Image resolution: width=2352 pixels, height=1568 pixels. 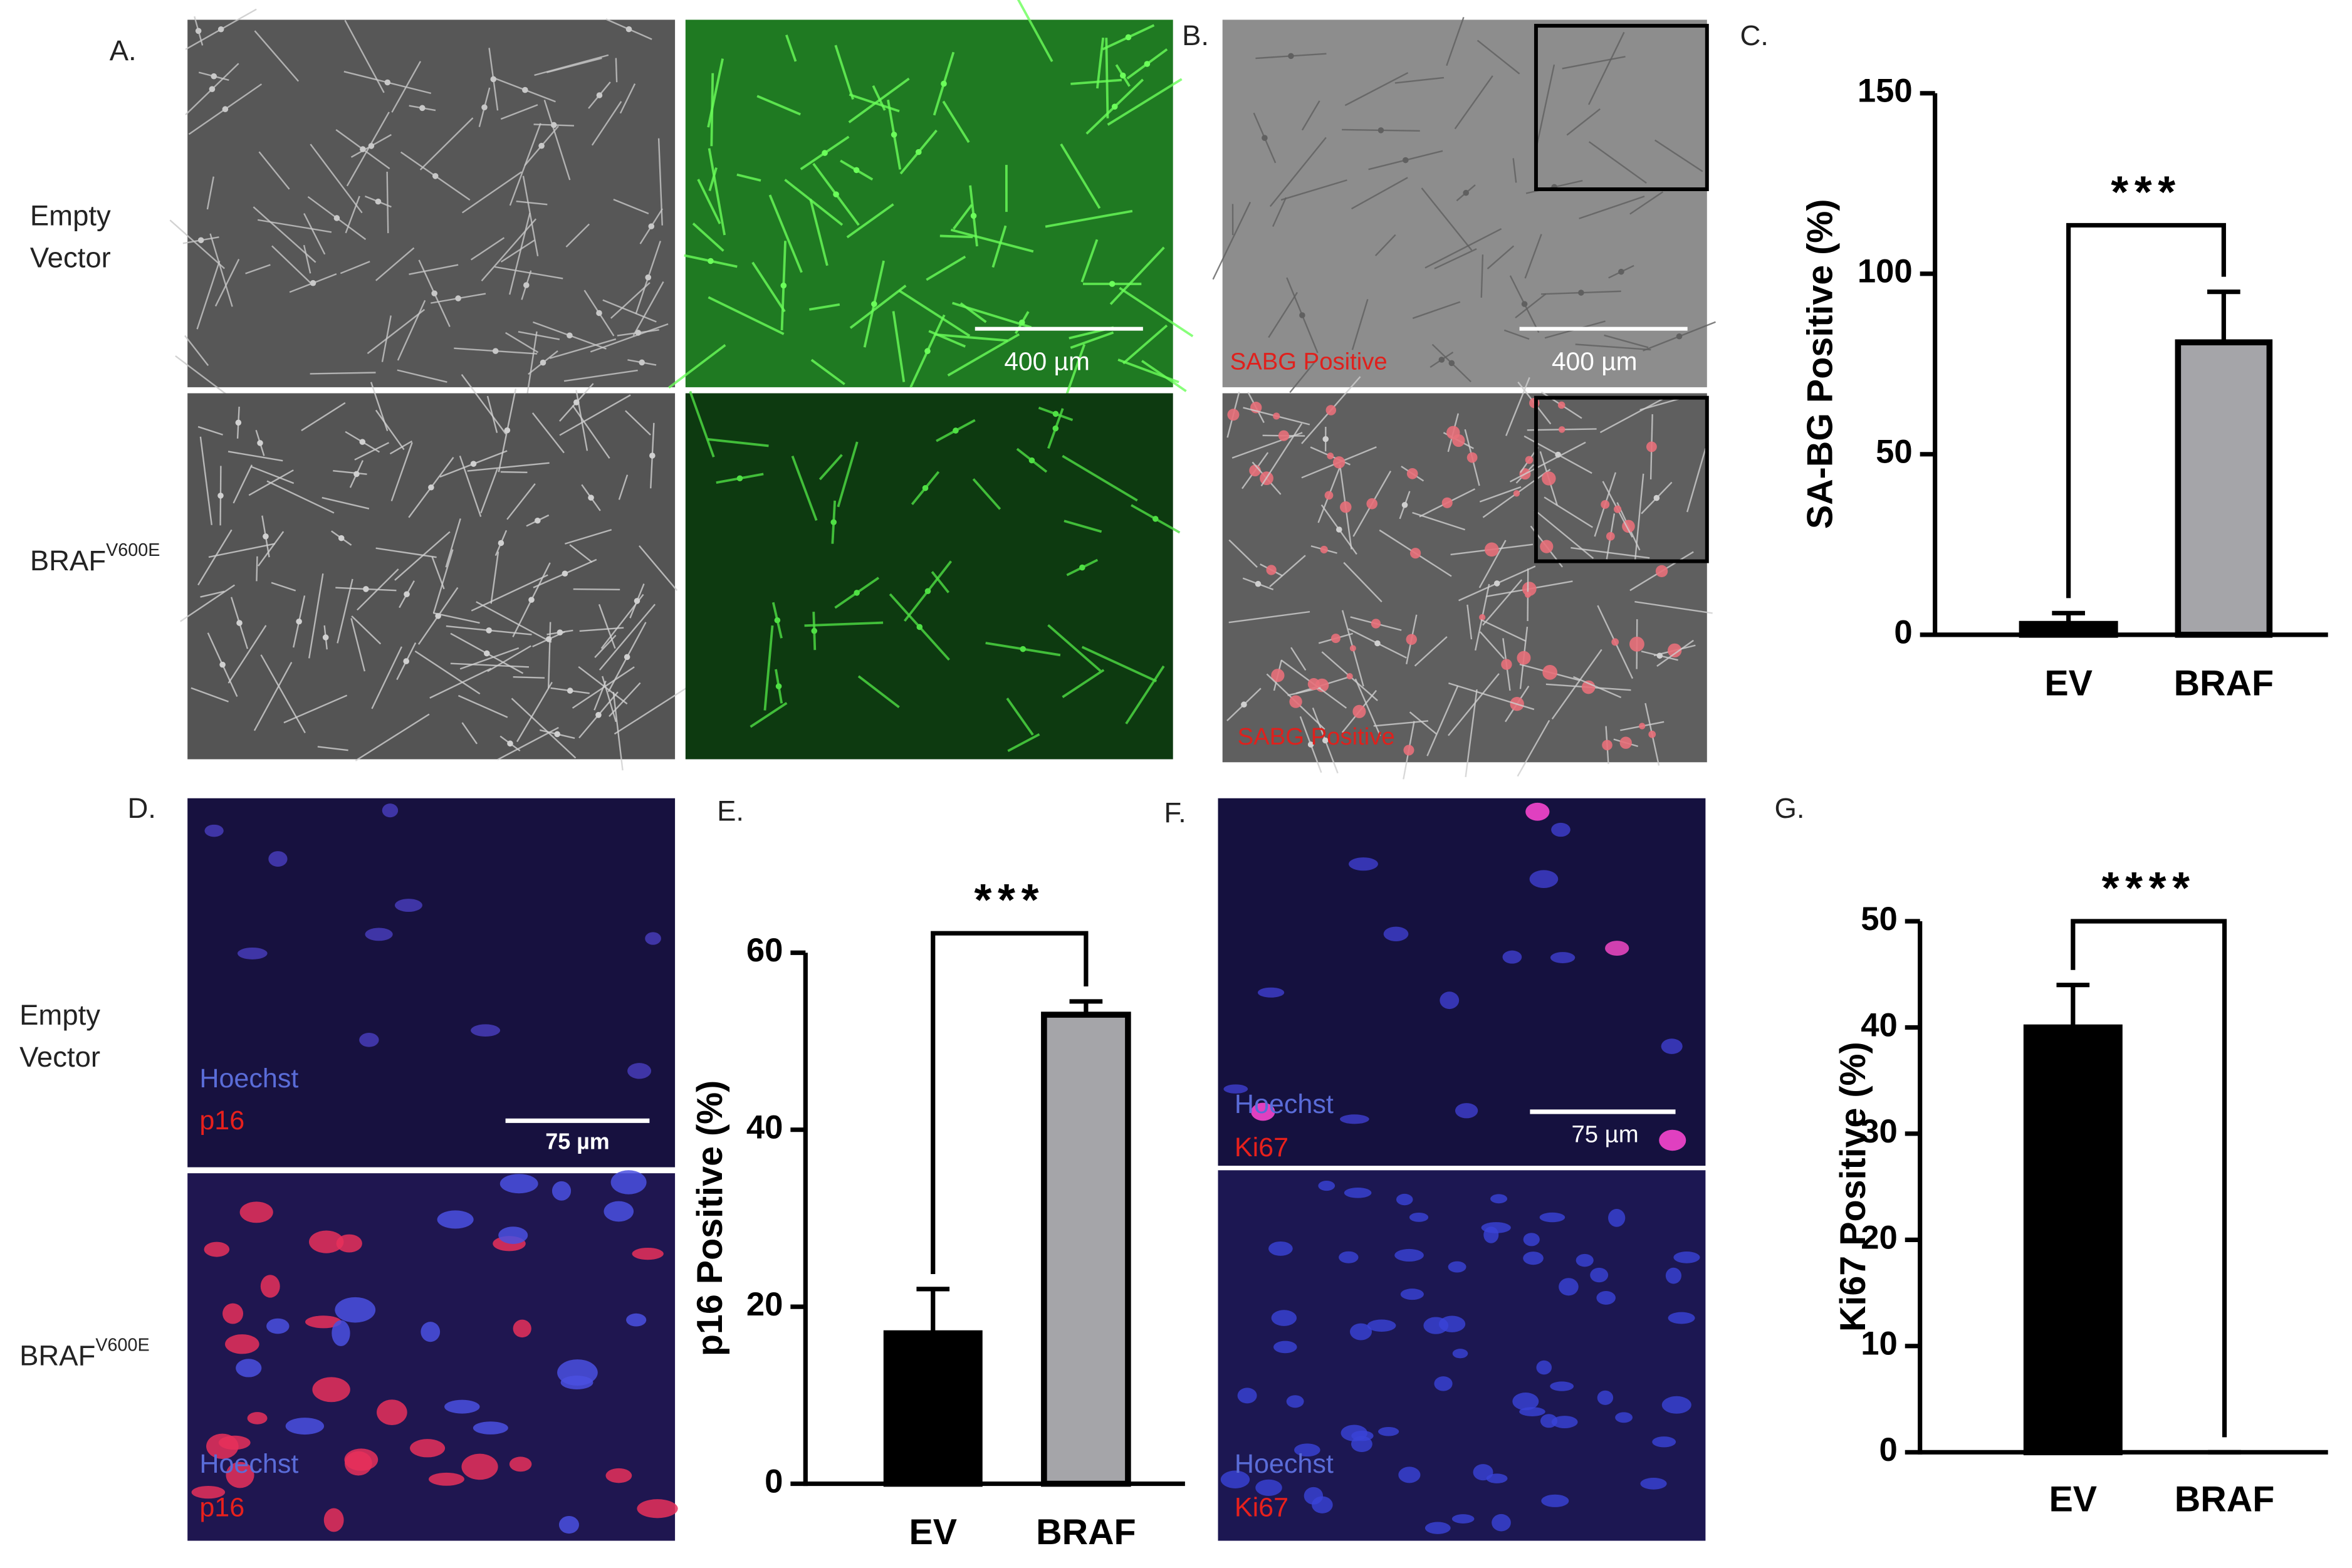 What do you see at coordinates (1046, 361) in the screenshot?
I see `scale-bar-label: 400 µm` at bounding box center [1046, 361].